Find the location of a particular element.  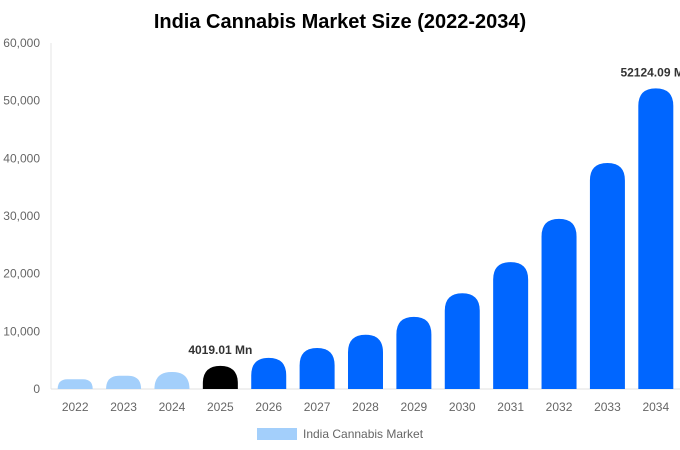

y-tick-label: 20,000 is located at coordinates (21, 274).